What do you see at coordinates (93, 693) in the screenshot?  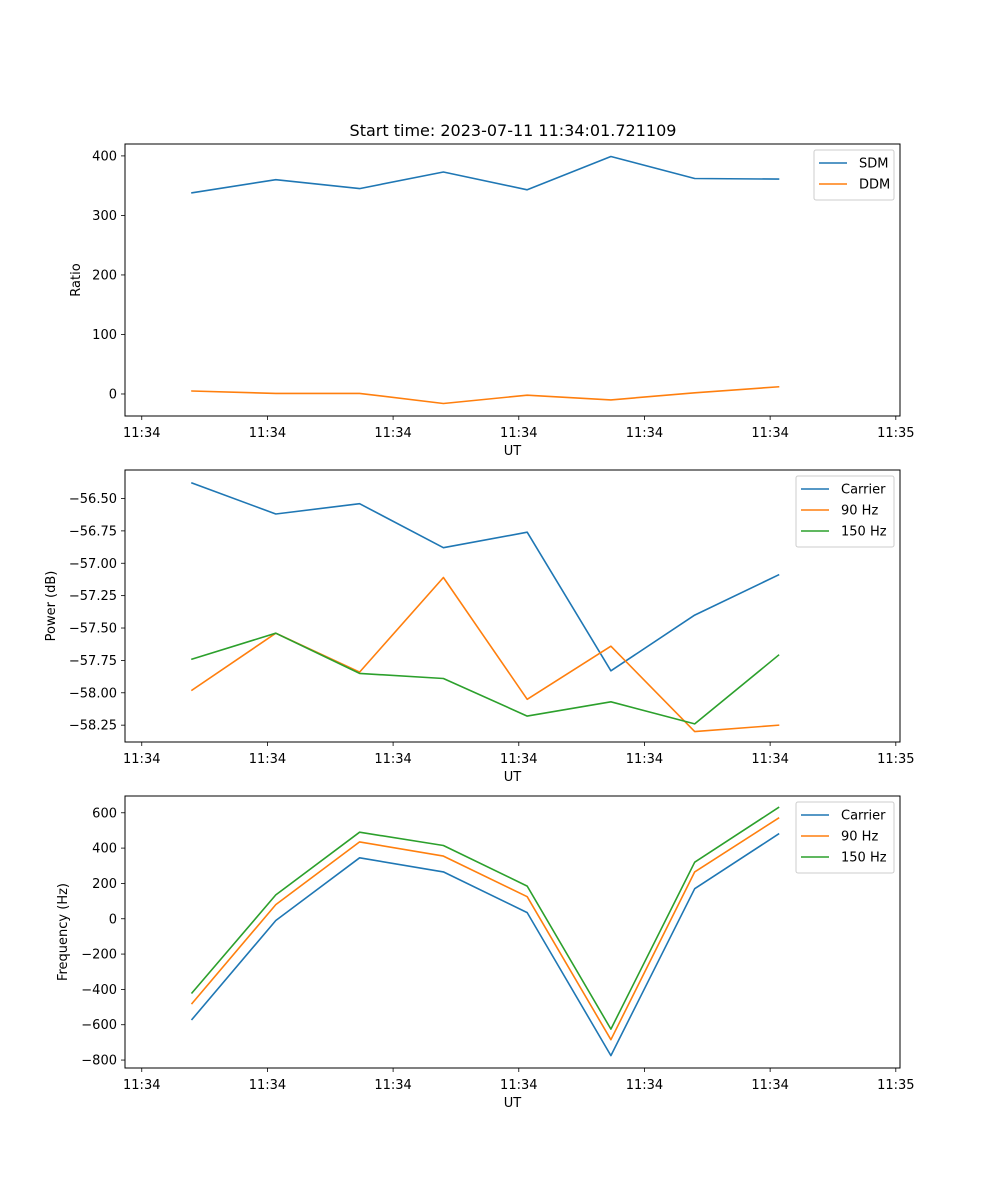 I see `y-tick-label: −58.00` at bounding box center [93, 693].